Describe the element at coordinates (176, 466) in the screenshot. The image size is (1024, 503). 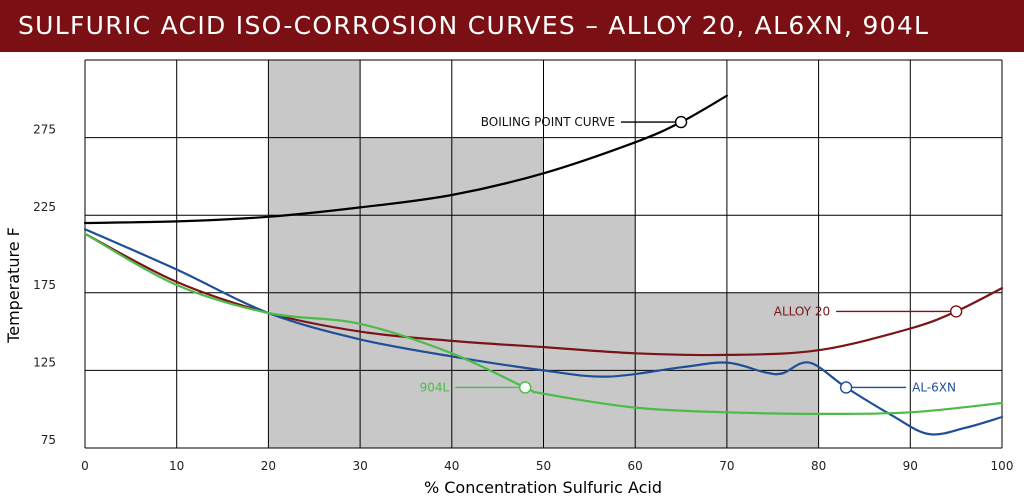
I see `x-tick-label: 10` at that location.